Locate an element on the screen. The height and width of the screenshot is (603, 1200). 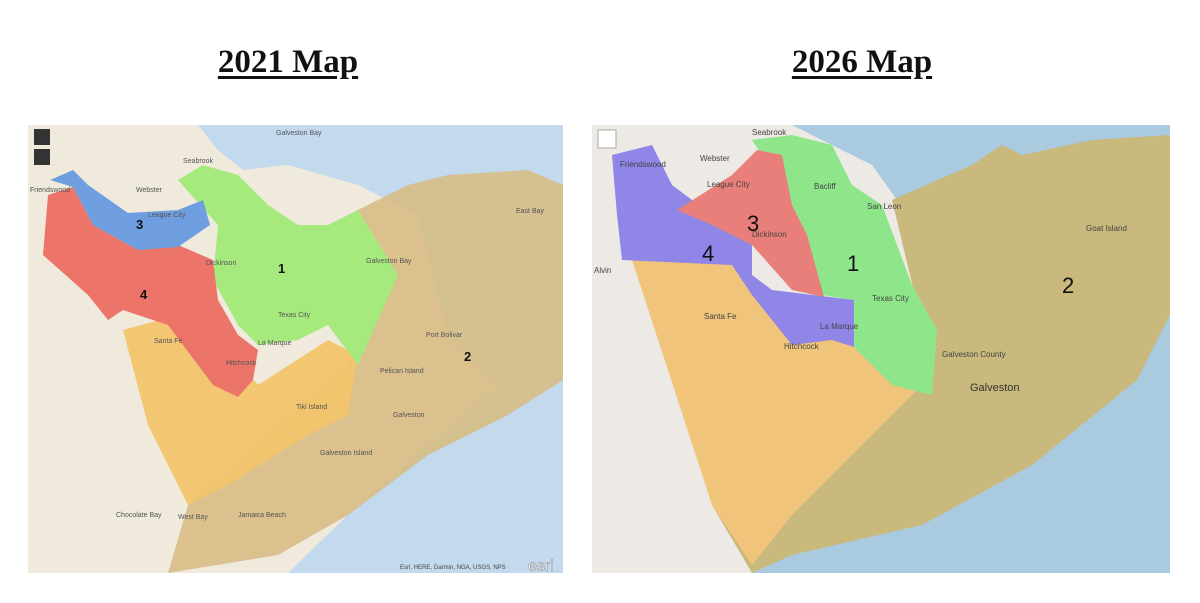
place-label: San Leon is located at coordinates (884, 206).